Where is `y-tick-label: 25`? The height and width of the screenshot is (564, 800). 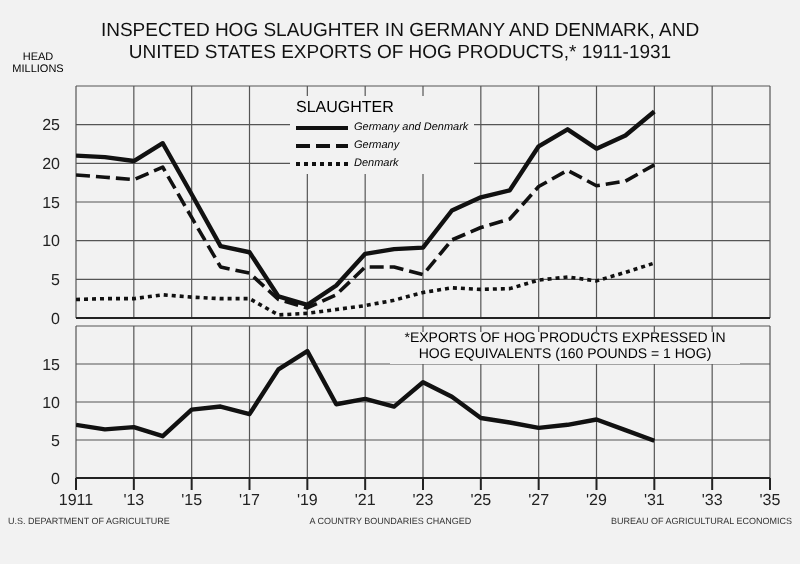 y-tick-label: 25 is located at coordinates (52, 125).